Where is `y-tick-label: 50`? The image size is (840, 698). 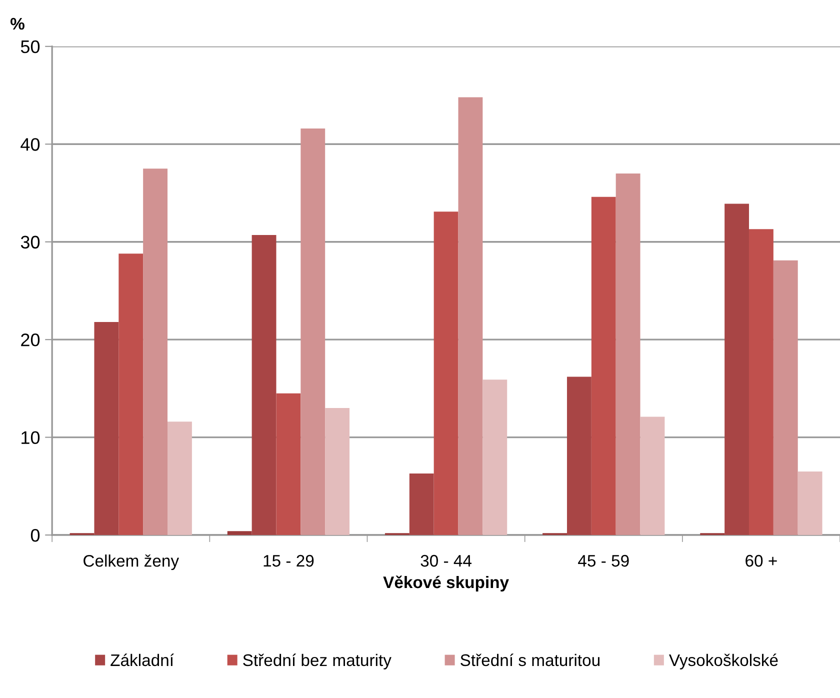
y-tick-label: 50 is located at coordinates (30, 47).